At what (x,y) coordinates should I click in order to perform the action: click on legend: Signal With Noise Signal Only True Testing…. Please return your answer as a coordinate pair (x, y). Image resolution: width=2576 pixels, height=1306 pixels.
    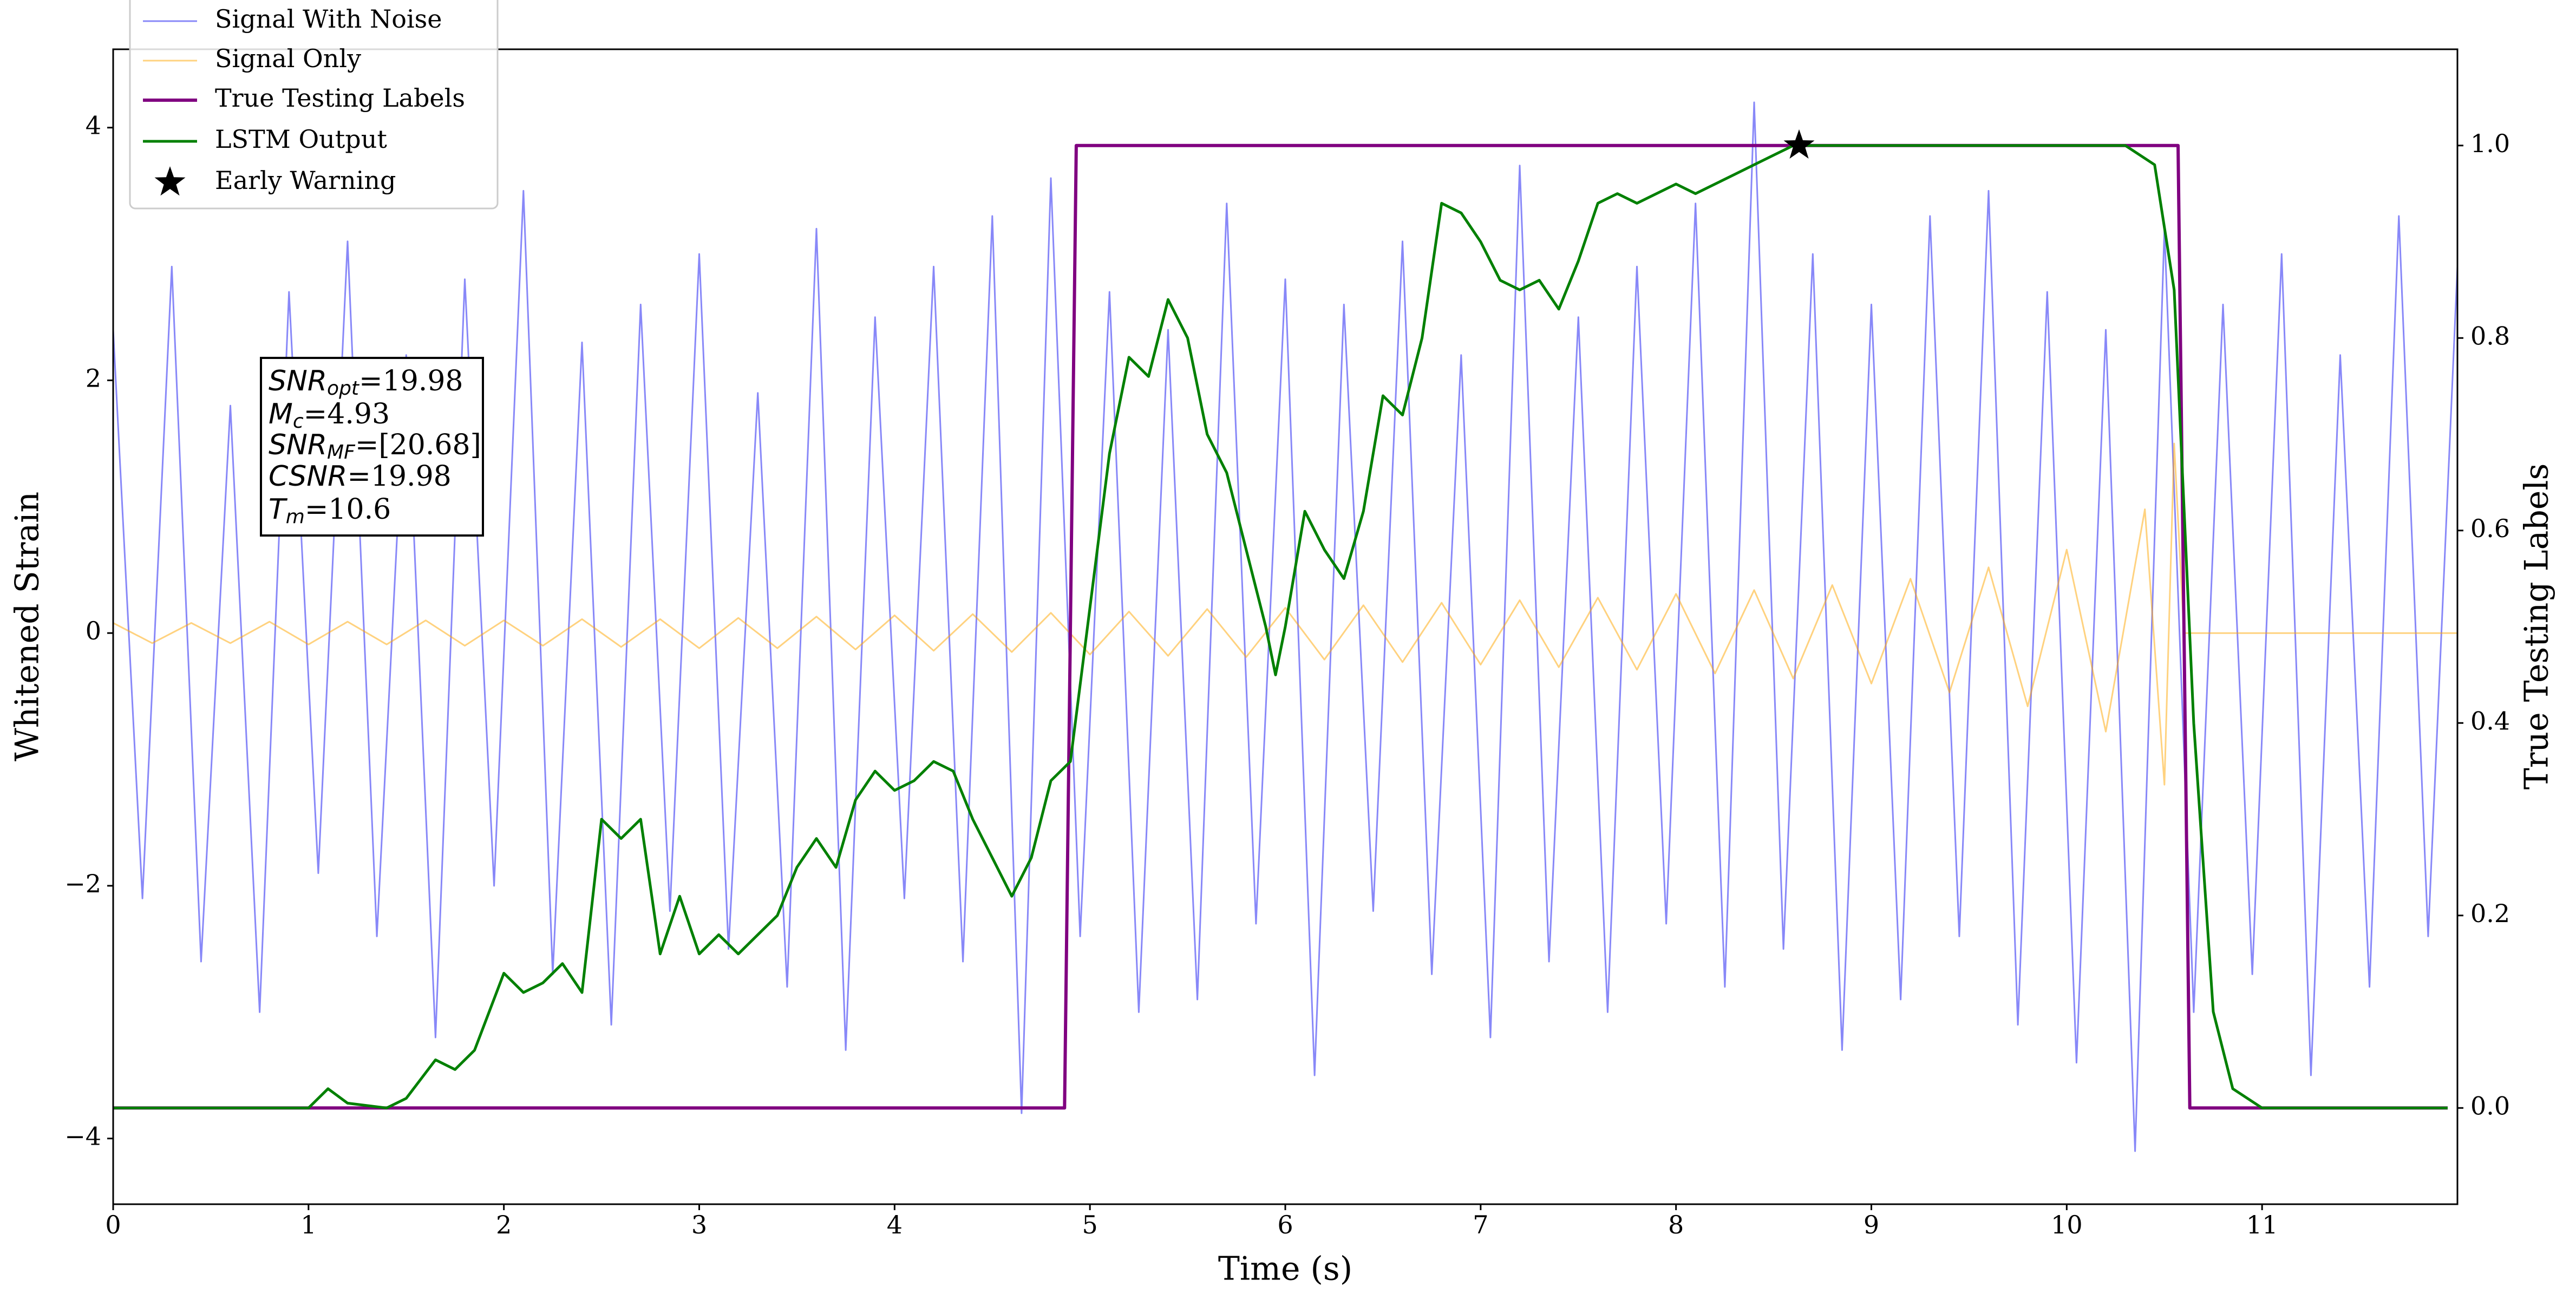
    Looking at the image, I should click on (314, 105).